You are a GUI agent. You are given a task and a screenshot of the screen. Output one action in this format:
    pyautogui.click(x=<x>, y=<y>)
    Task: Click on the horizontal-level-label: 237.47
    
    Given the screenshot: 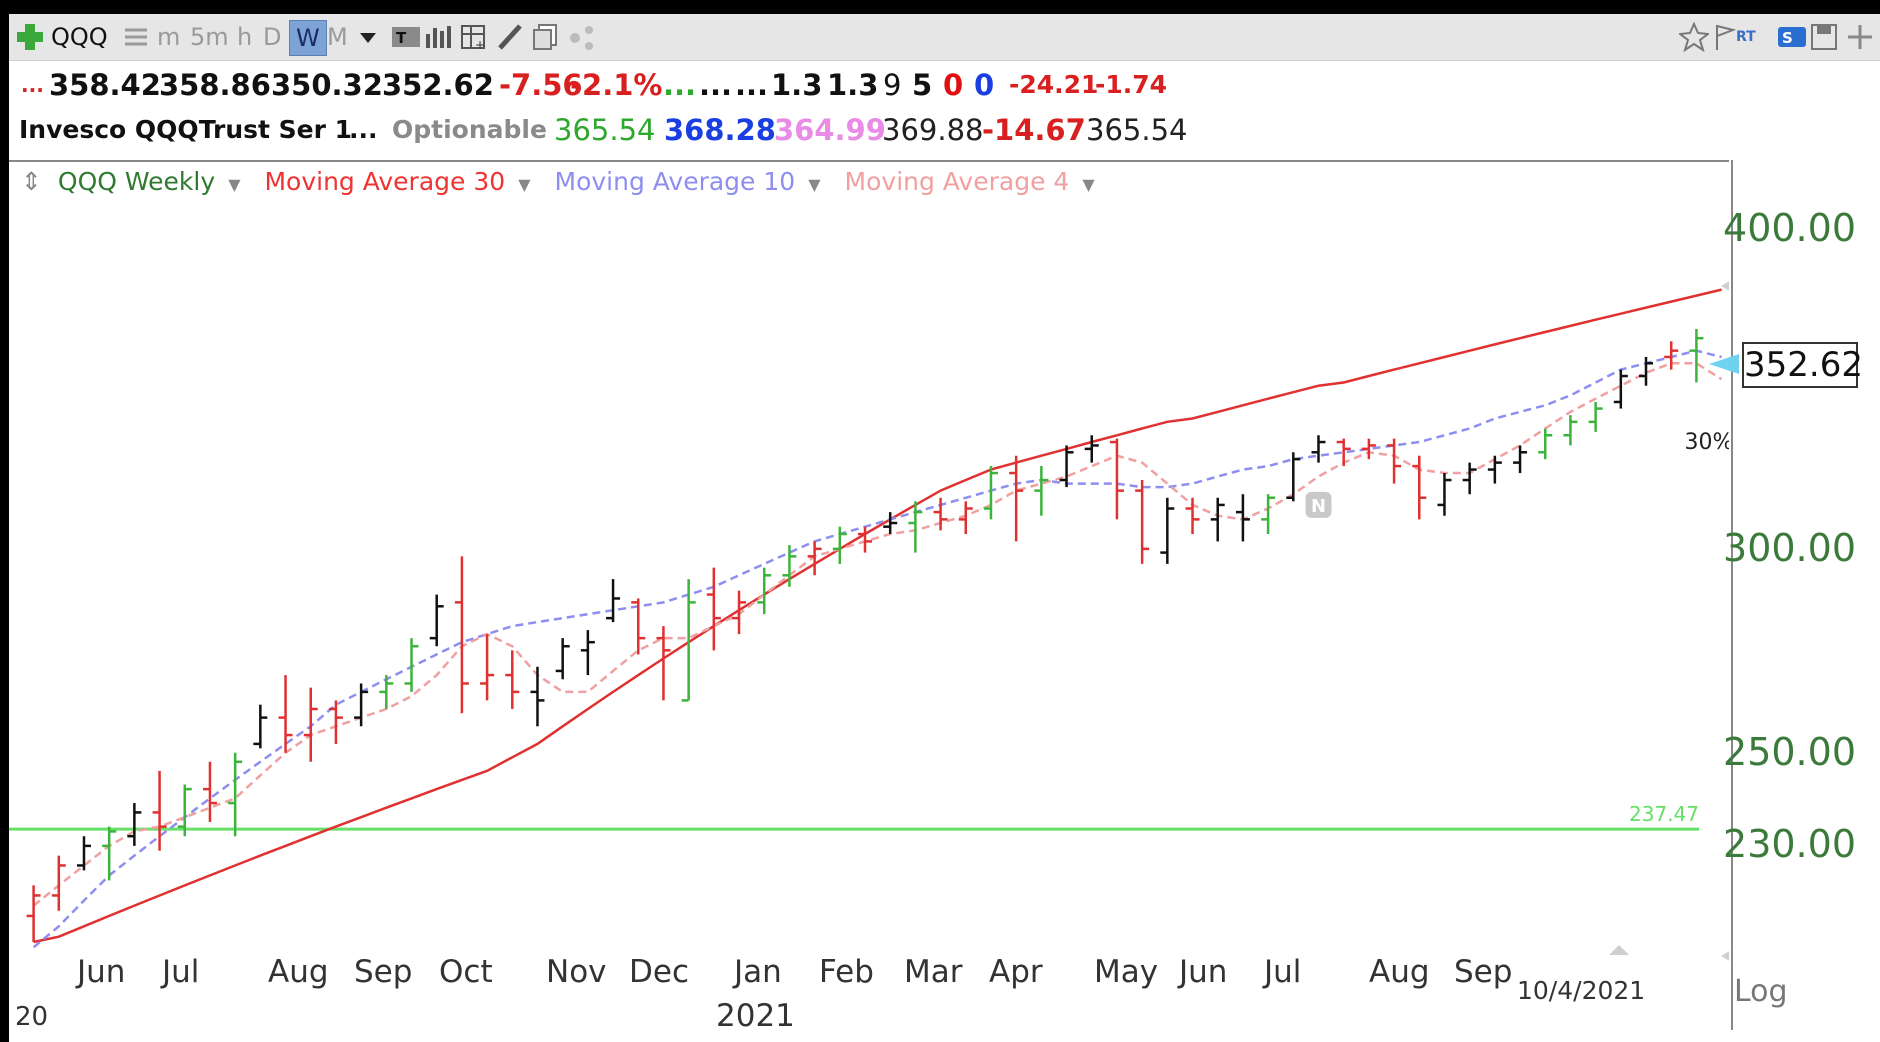 What is the action you would take?
    pyautogui.click(x=1664, y=814)
    